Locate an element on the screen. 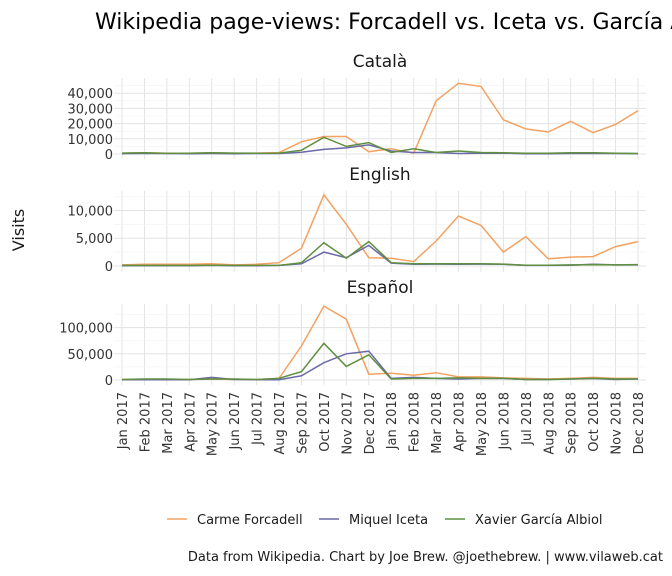 The width and height of the screenshot is (672, 576). y-tick-label: 50,000 is located at coordinates (91, 355).